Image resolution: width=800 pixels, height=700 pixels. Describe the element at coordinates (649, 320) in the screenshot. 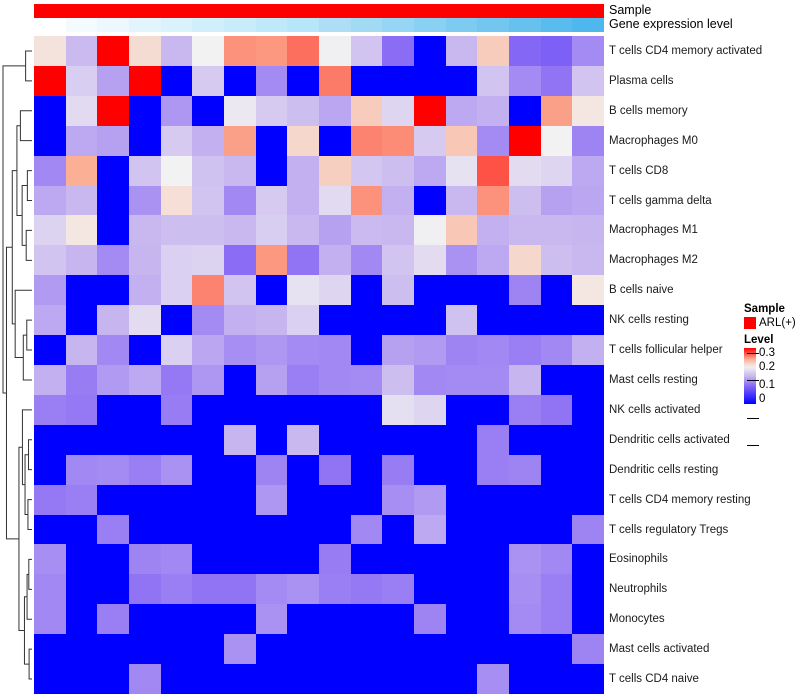

I see `row-label: NK cells resting` at that location.